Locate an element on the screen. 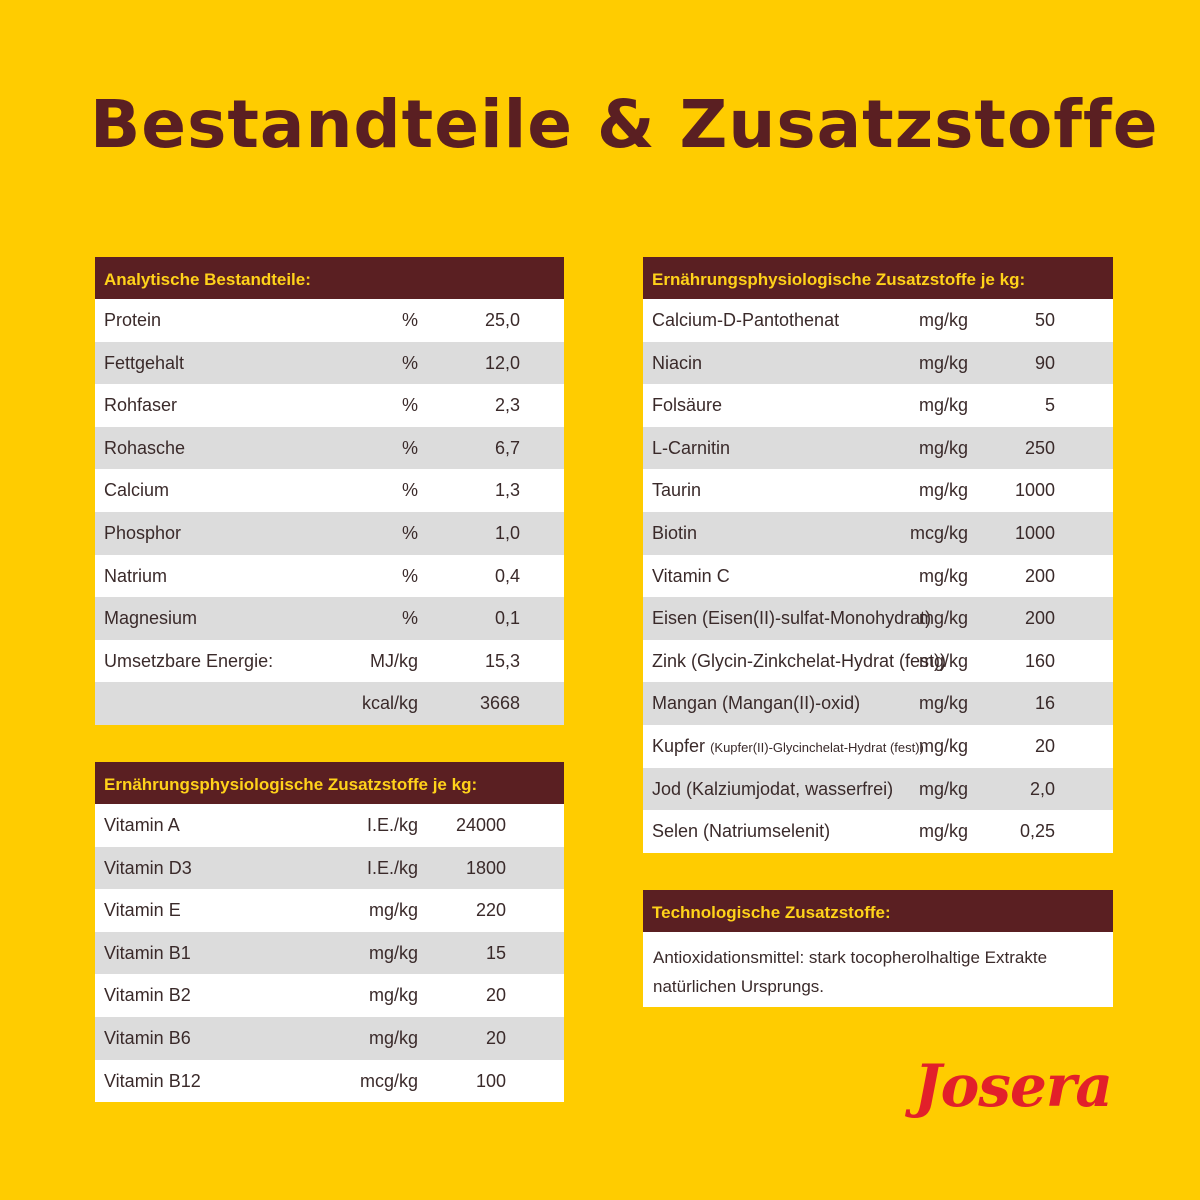 Image resolution: width=1200 pixels, height=1200 pixels. row-name: Jod (Kalziumjodat, wasserfrei) is located at coordinates (772, 789).